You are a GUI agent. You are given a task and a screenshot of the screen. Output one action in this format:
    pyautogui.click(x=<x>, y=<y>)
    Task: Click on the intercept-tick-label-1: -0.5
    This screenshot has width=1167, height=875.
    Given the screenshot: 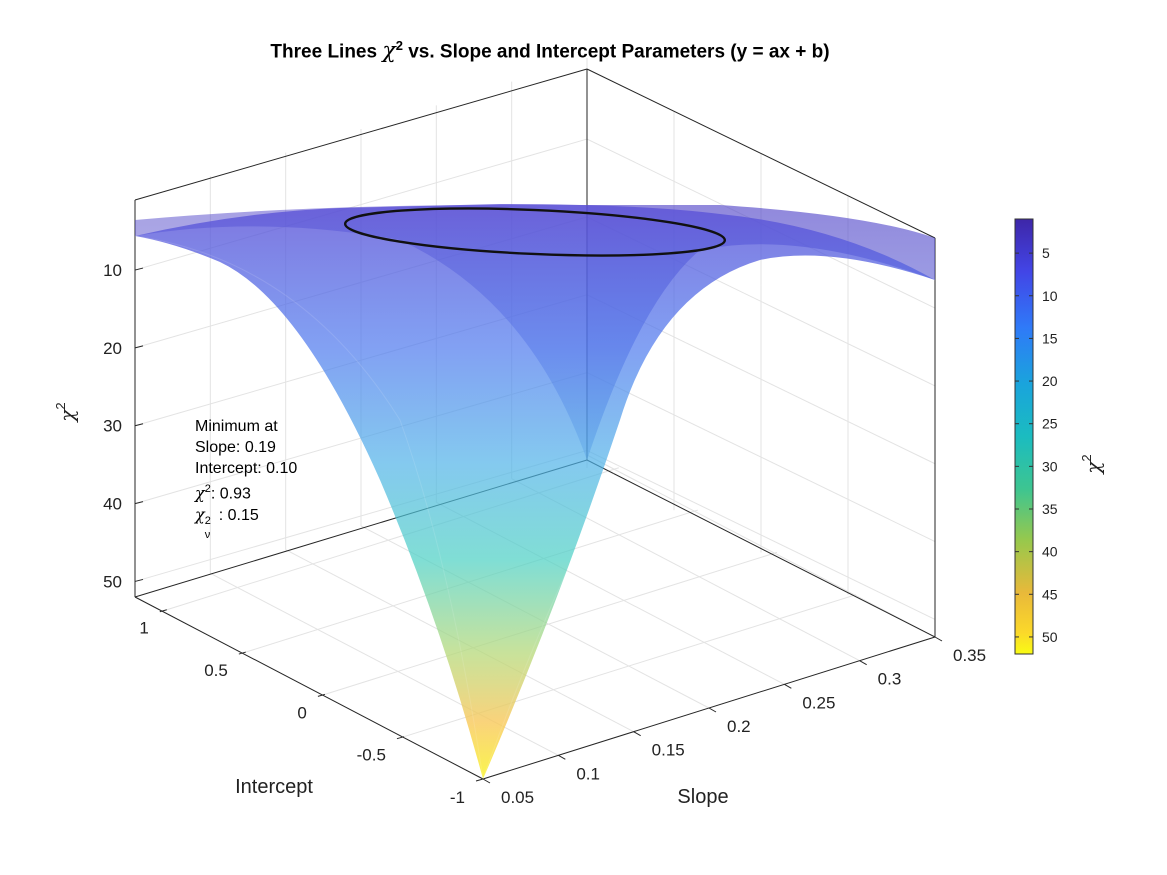 What is the action you would take?
    pyautogui.click(x=371, y=755)
    